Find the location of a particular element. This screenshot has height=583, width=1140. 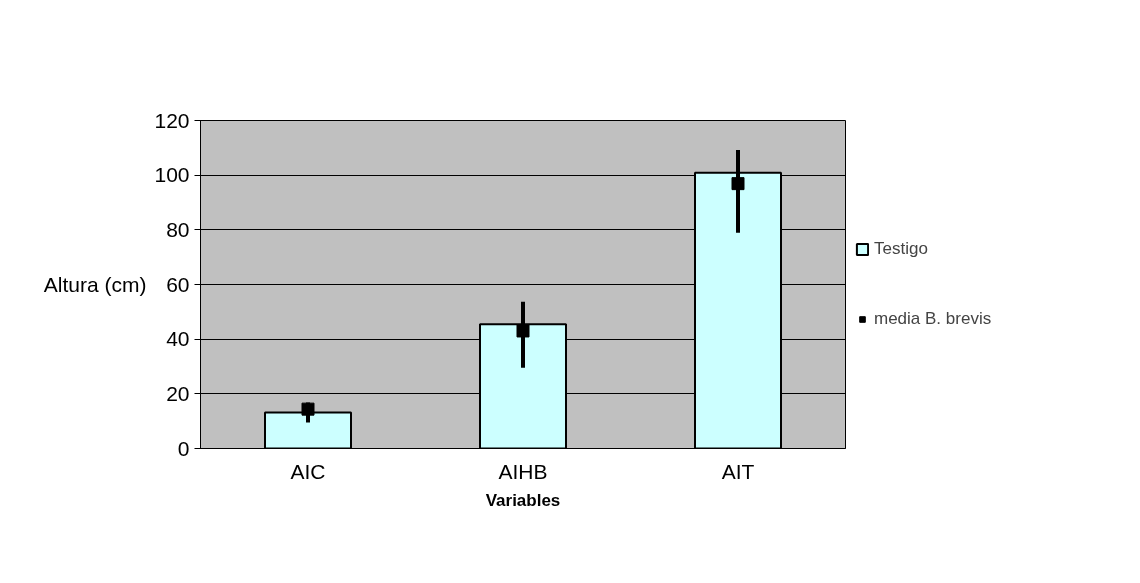

y-tick-label: 120 is located at coordinates (172, 120).